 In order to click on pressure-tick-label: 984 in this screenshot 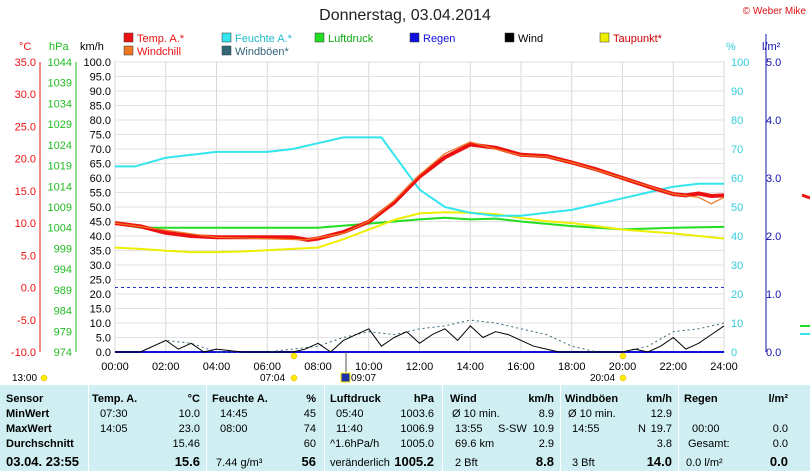, I will do `click(63, 312)`.